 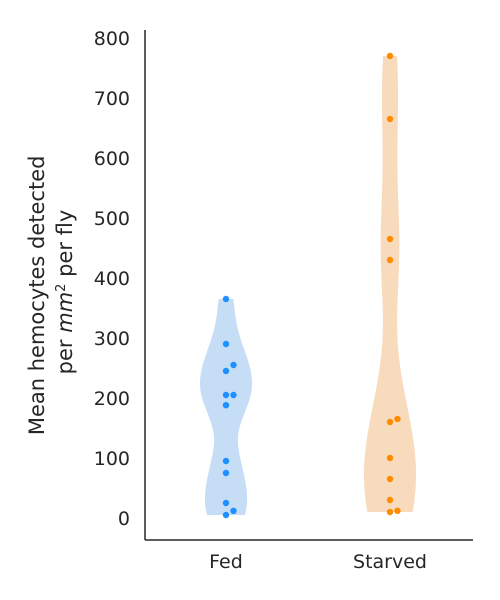 What do you see at coordinates (65, 247) in the screenshot?
I see `y-axis-title-suffix: per fly` at bounding box center [65, 247].